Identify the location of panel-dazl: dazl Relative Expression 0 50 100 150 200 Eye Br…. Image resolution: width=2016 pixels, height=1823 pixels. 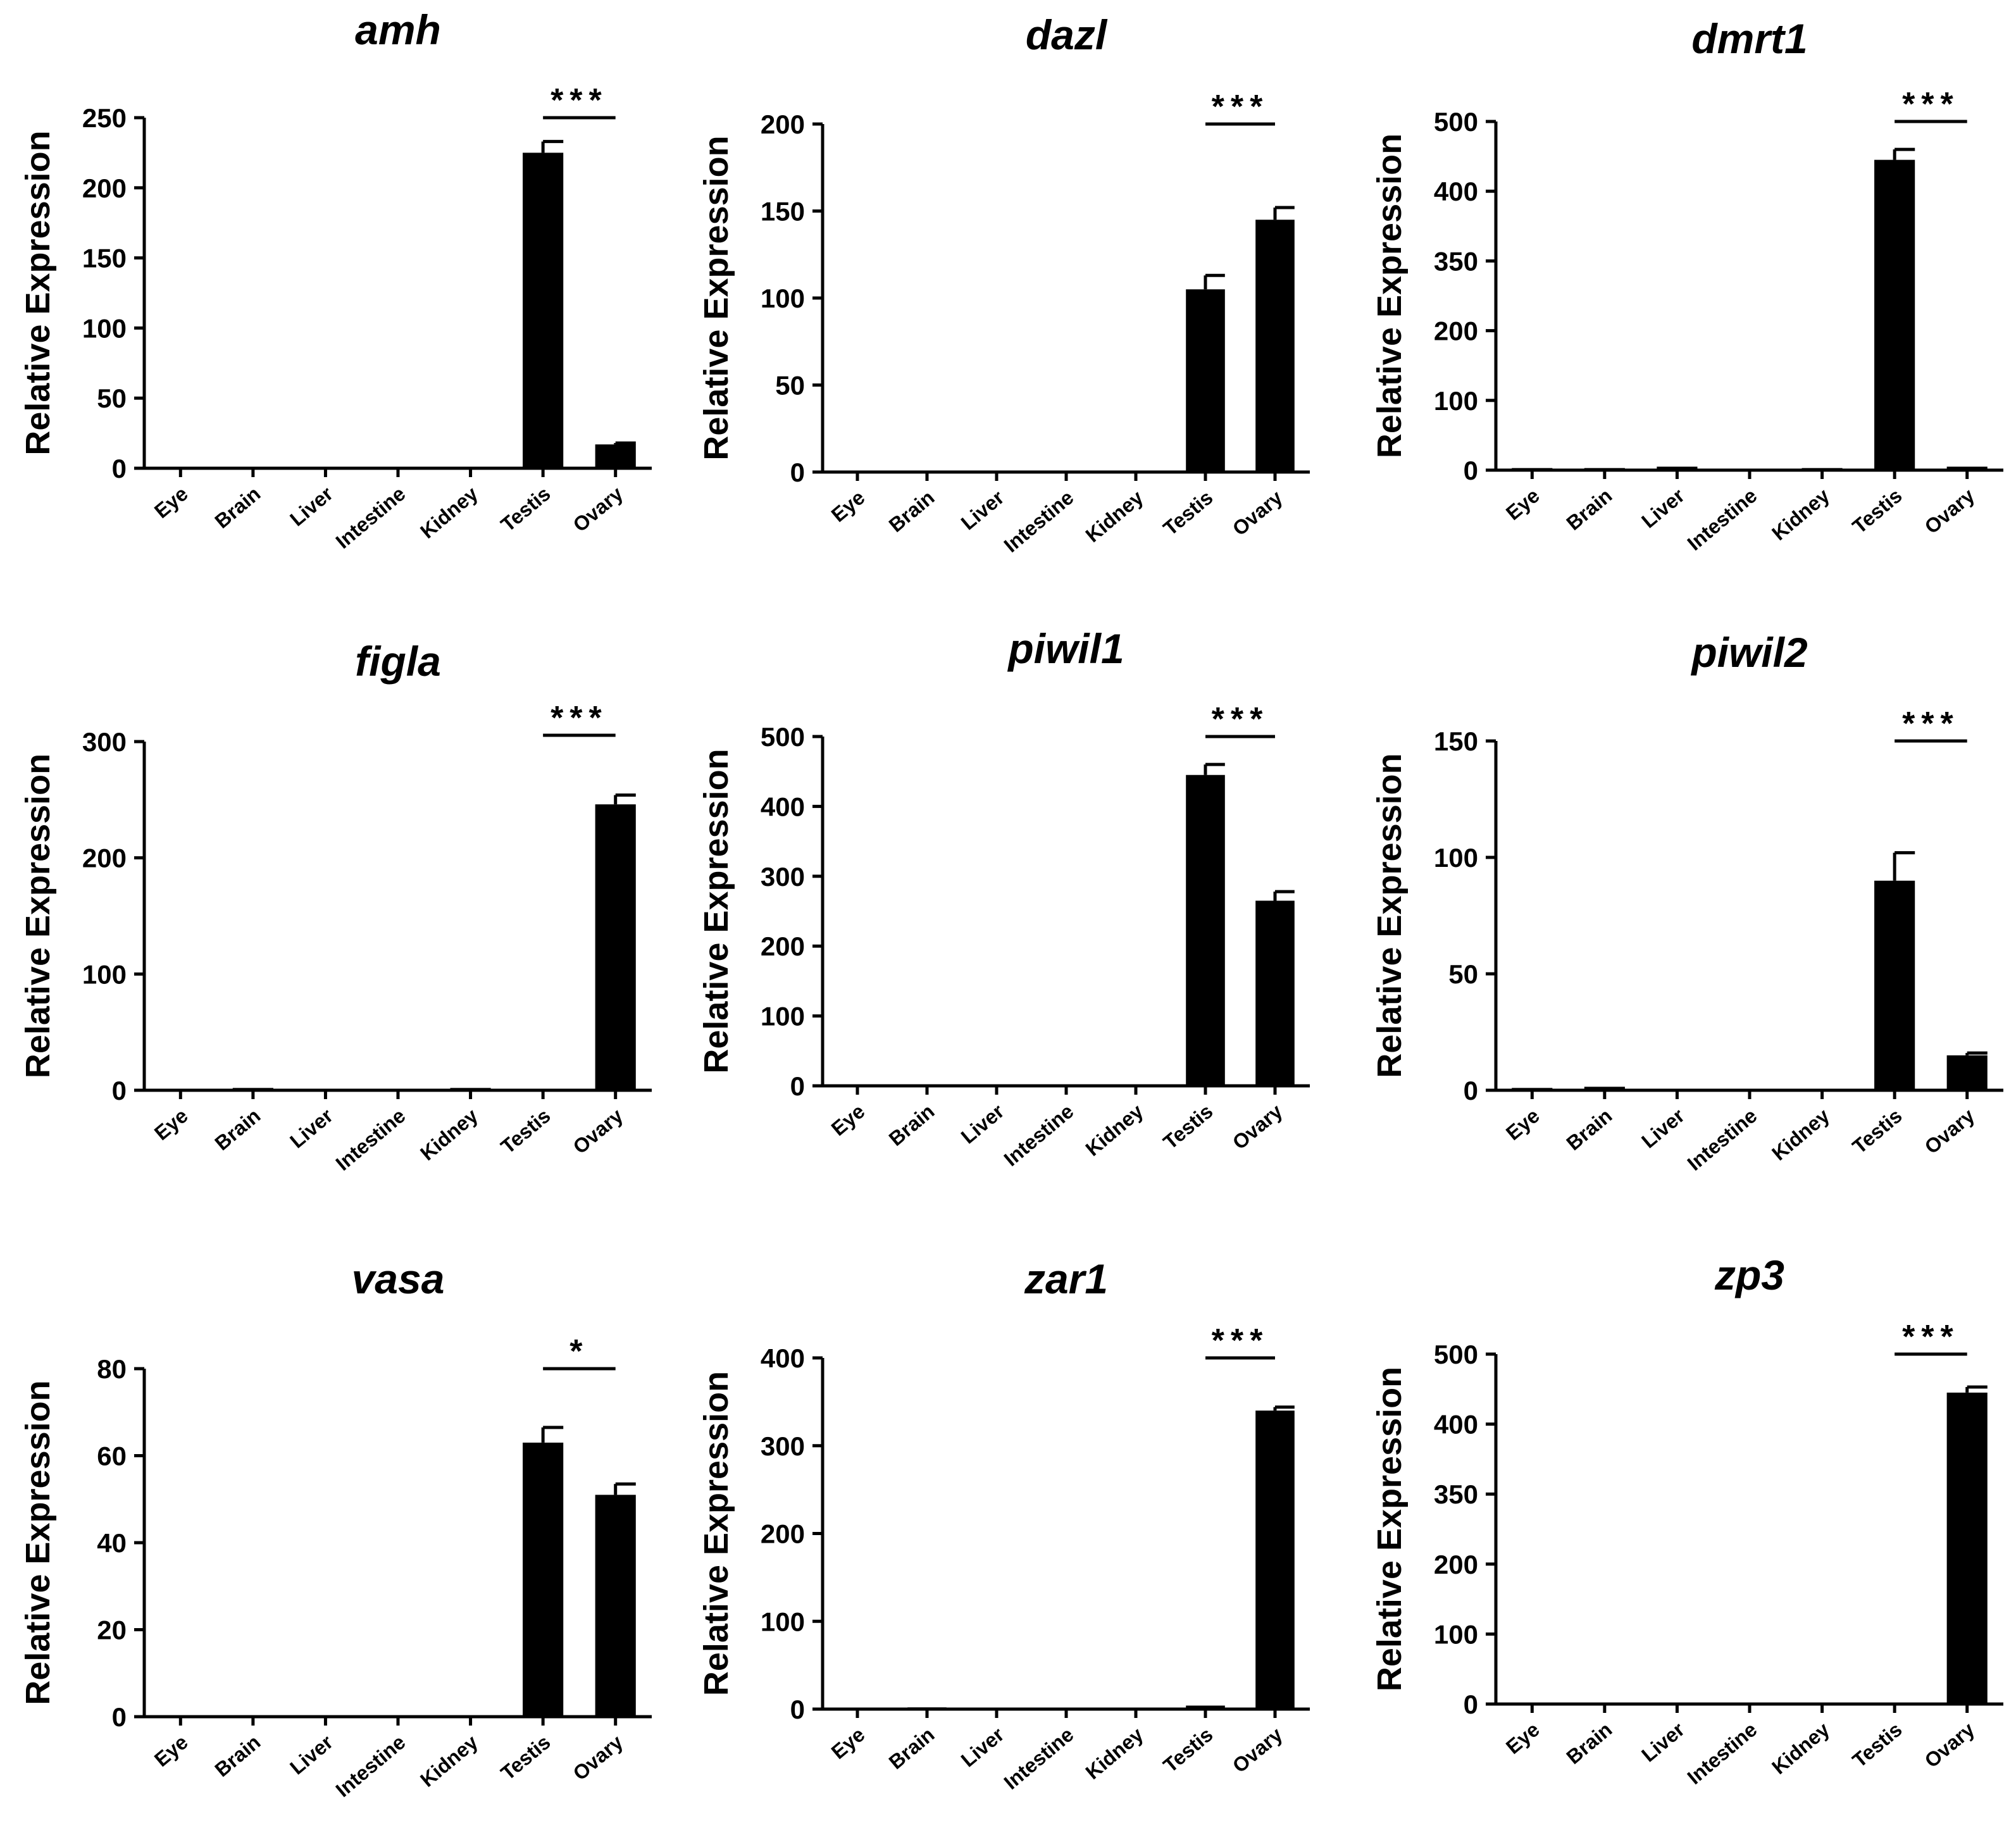
(1004, 284).